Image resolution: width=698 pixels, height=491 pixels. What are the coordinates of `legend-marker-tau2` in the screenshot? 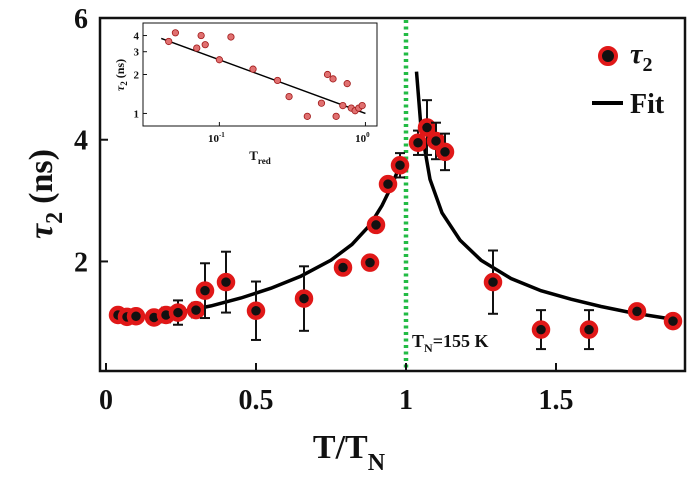 It's located at (608, 56).